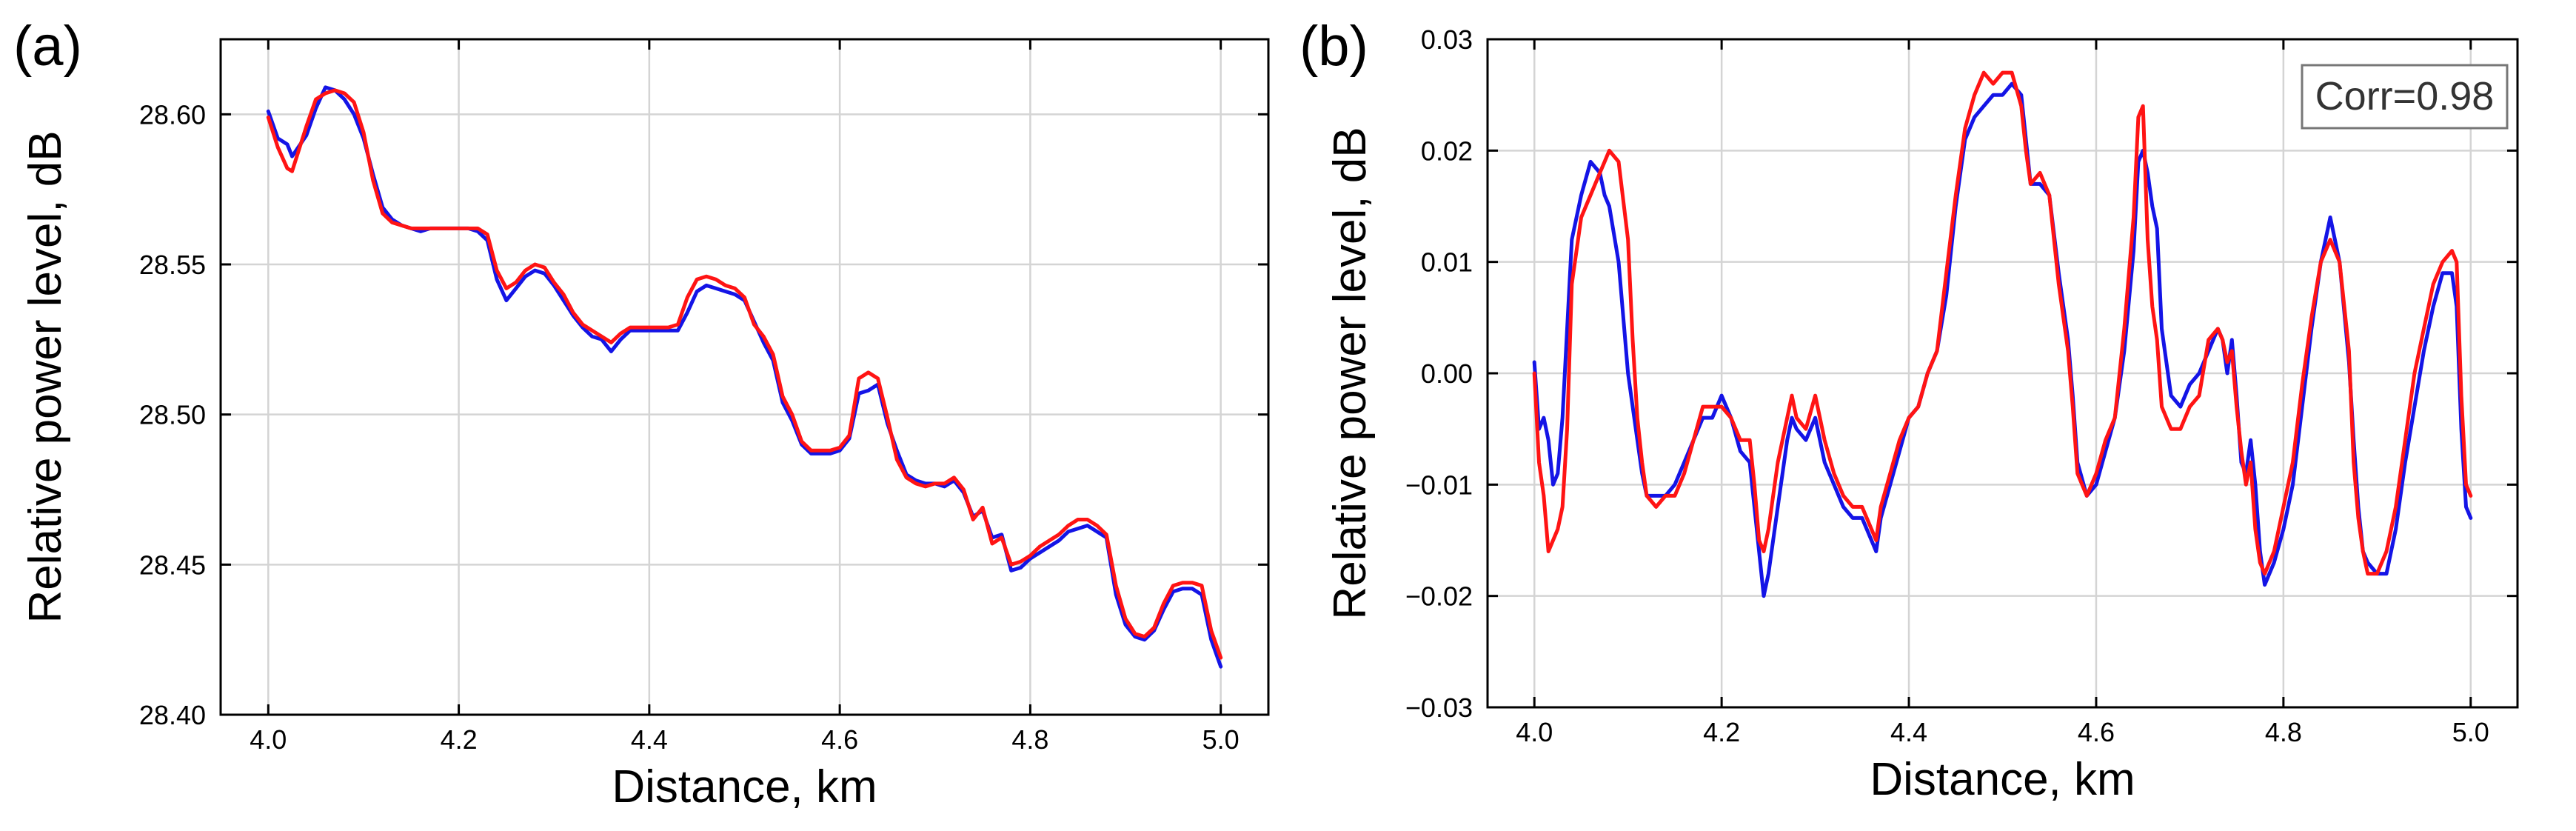 The image size is (2576, 831). I want to click on y-tick-label: −0.02, so click(1439, 596).